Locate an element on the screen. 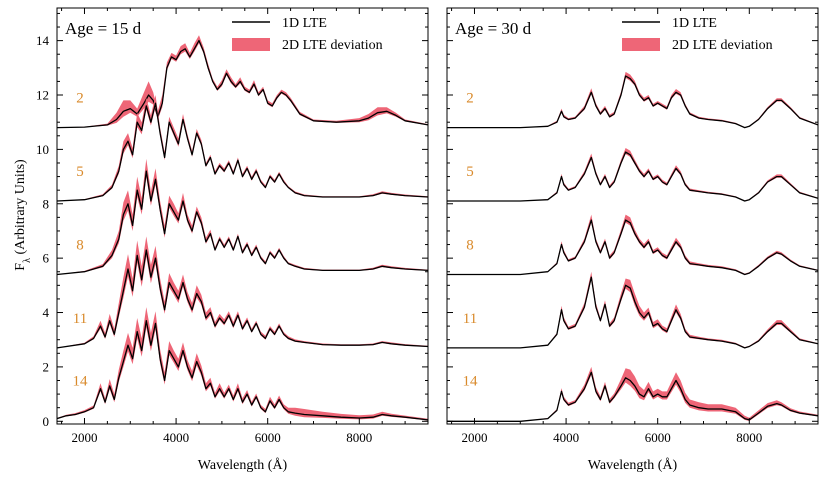 The width and height of the screenshot is (831, 482). y-axis-label-f: F is located at coordinates (20, 267).